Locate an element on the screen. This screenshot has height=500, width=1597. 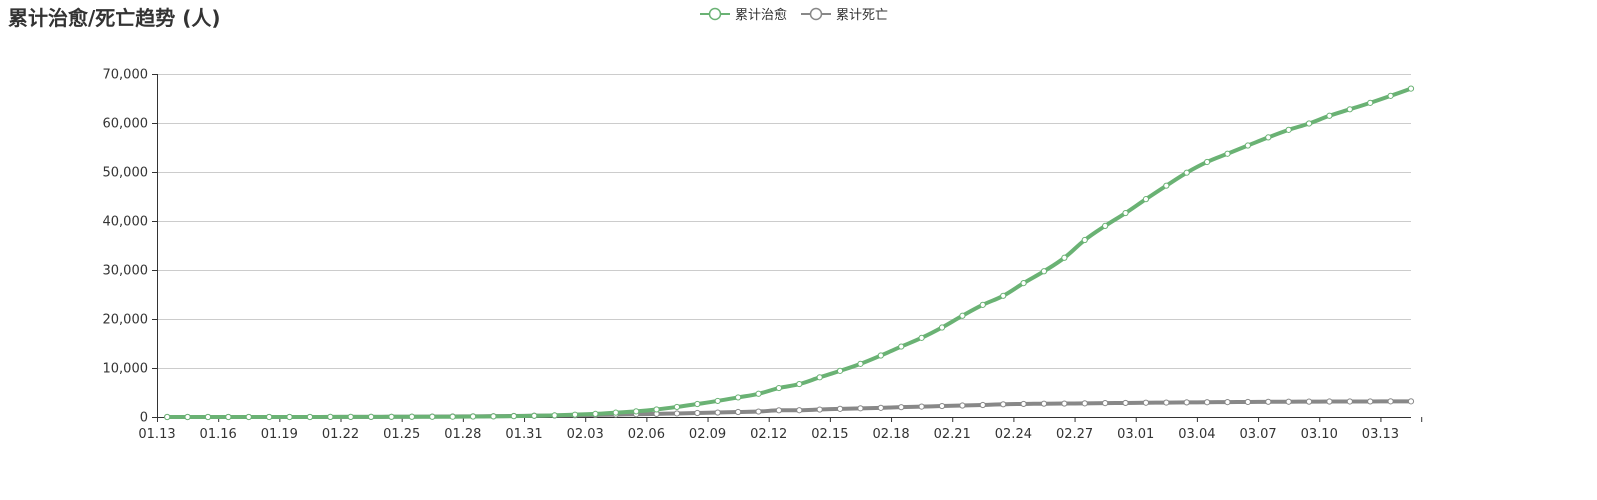
legend-item-deaths: 累计死亡 is located at coordinates (844, 13).